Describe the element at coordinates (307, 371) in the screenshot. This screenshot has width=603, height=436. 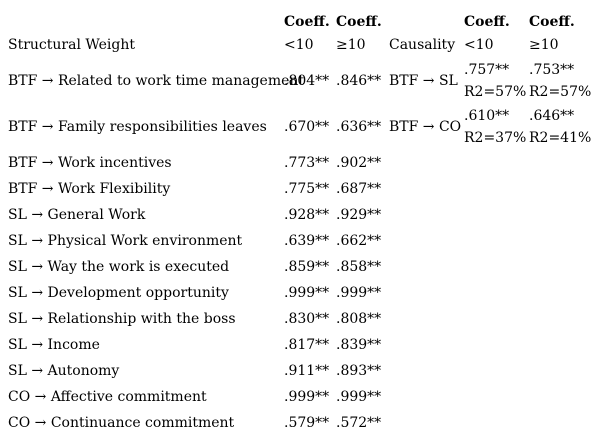
I see `coeff-lt10-value: .911**` at that location.